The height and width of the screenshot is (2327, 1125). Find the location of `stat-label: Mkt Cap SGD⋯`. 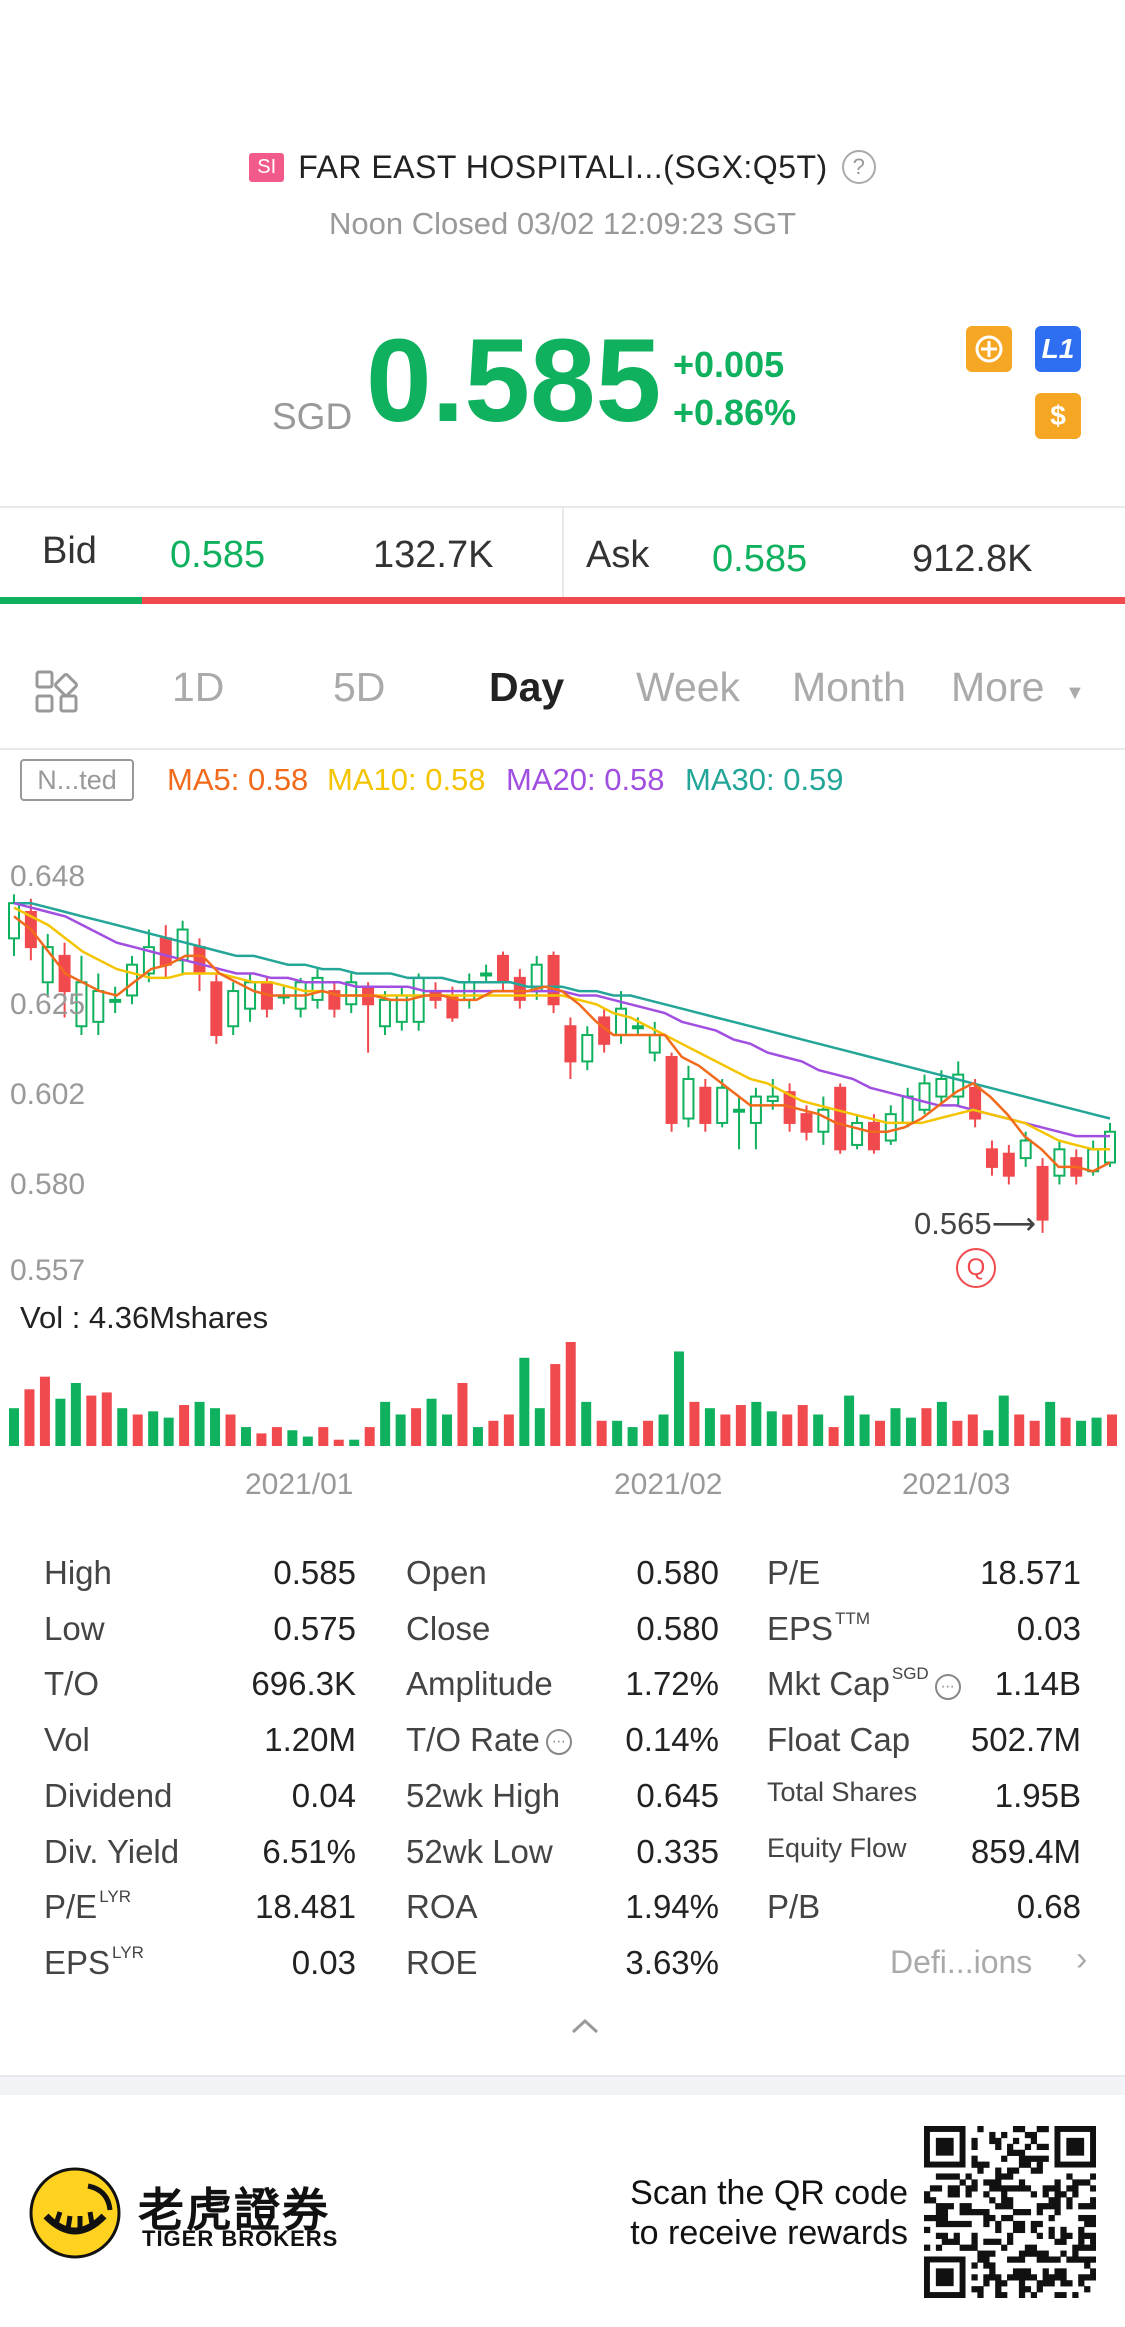

stat-label: Mkt Cap SGD⋯ is located at coordinates (864, 1683).